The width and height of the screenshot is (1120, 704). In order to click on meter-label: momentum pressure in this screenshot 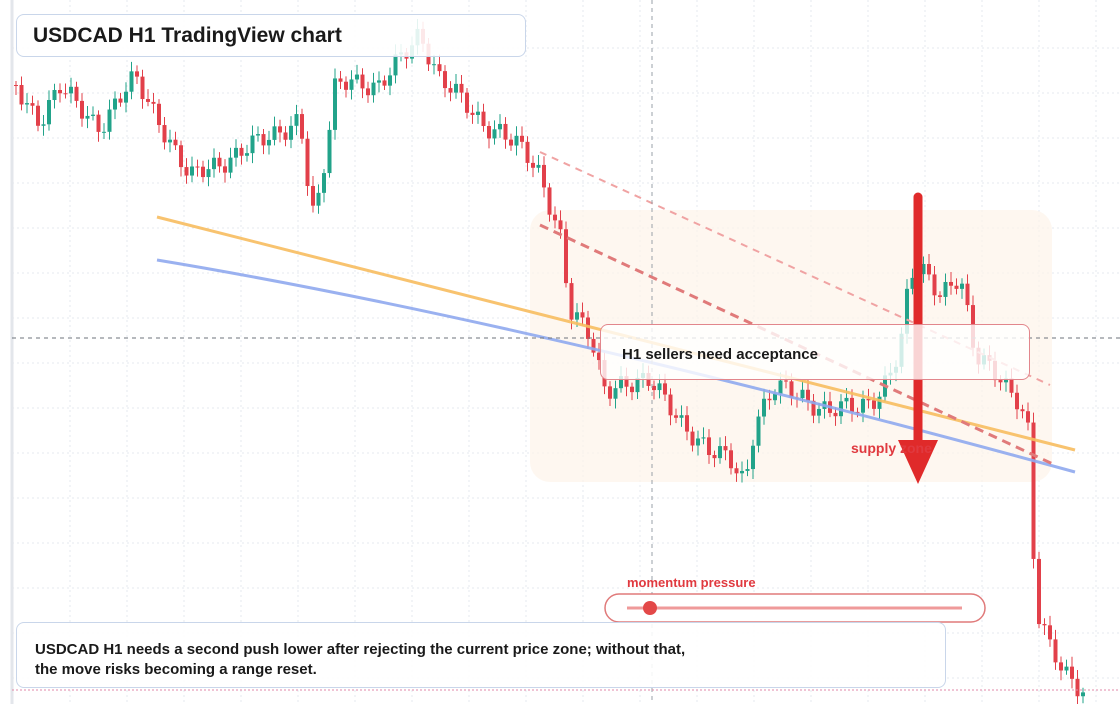, I will do `click(691, 582)`.